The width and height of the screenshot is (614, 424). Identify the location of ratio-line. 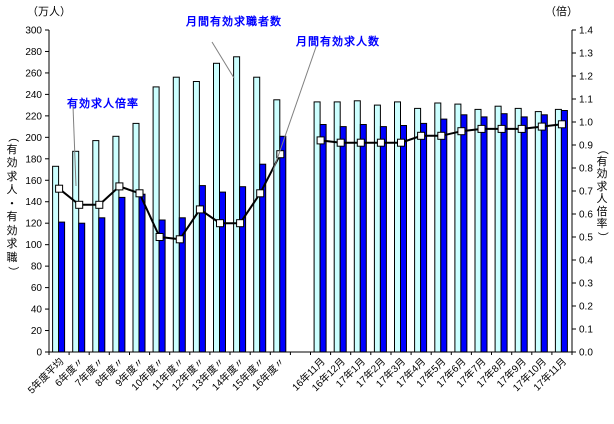
(170, 197).